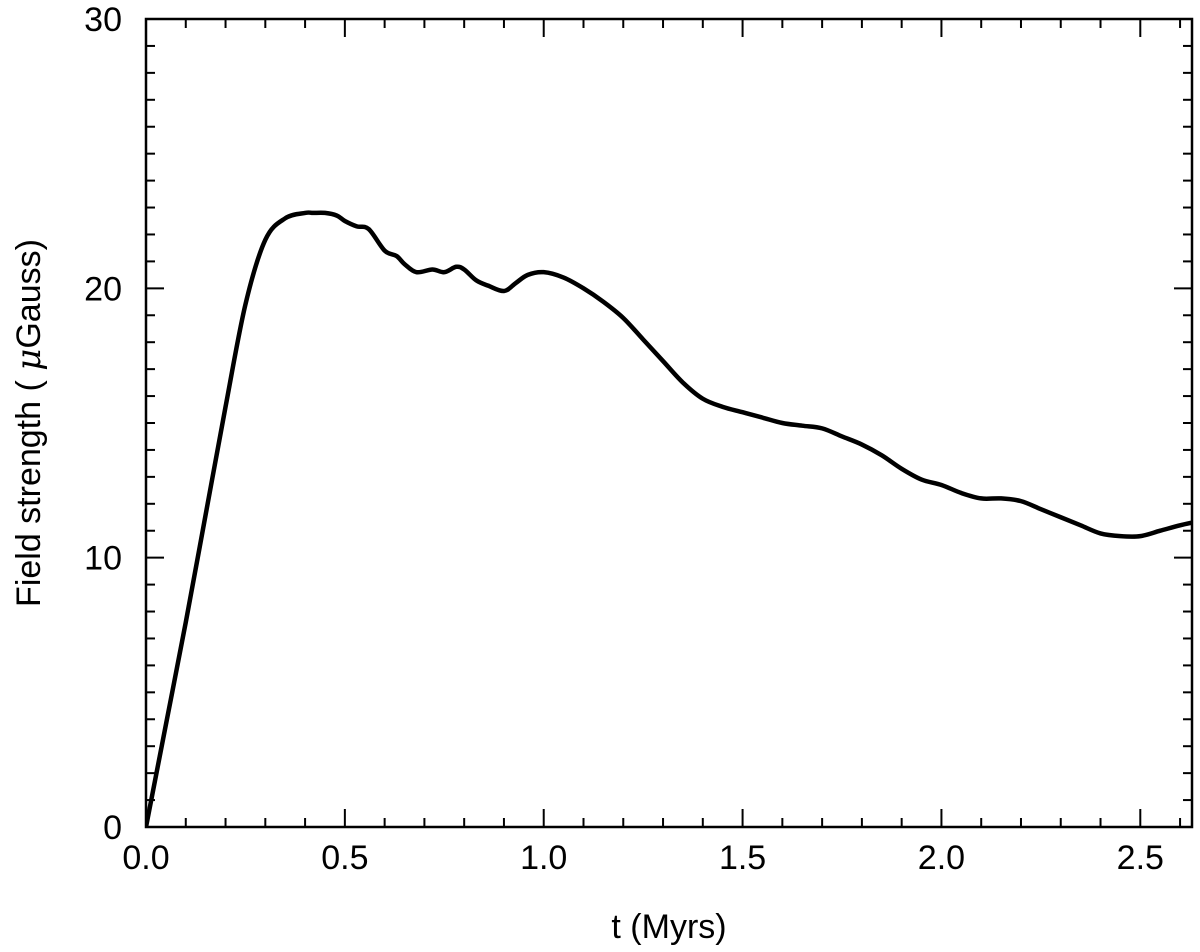 The image size is (1200, 952). Describe the element at coordinates (145, 858) in the screenshot. I see `x-tick-label: 0.0` at that location.